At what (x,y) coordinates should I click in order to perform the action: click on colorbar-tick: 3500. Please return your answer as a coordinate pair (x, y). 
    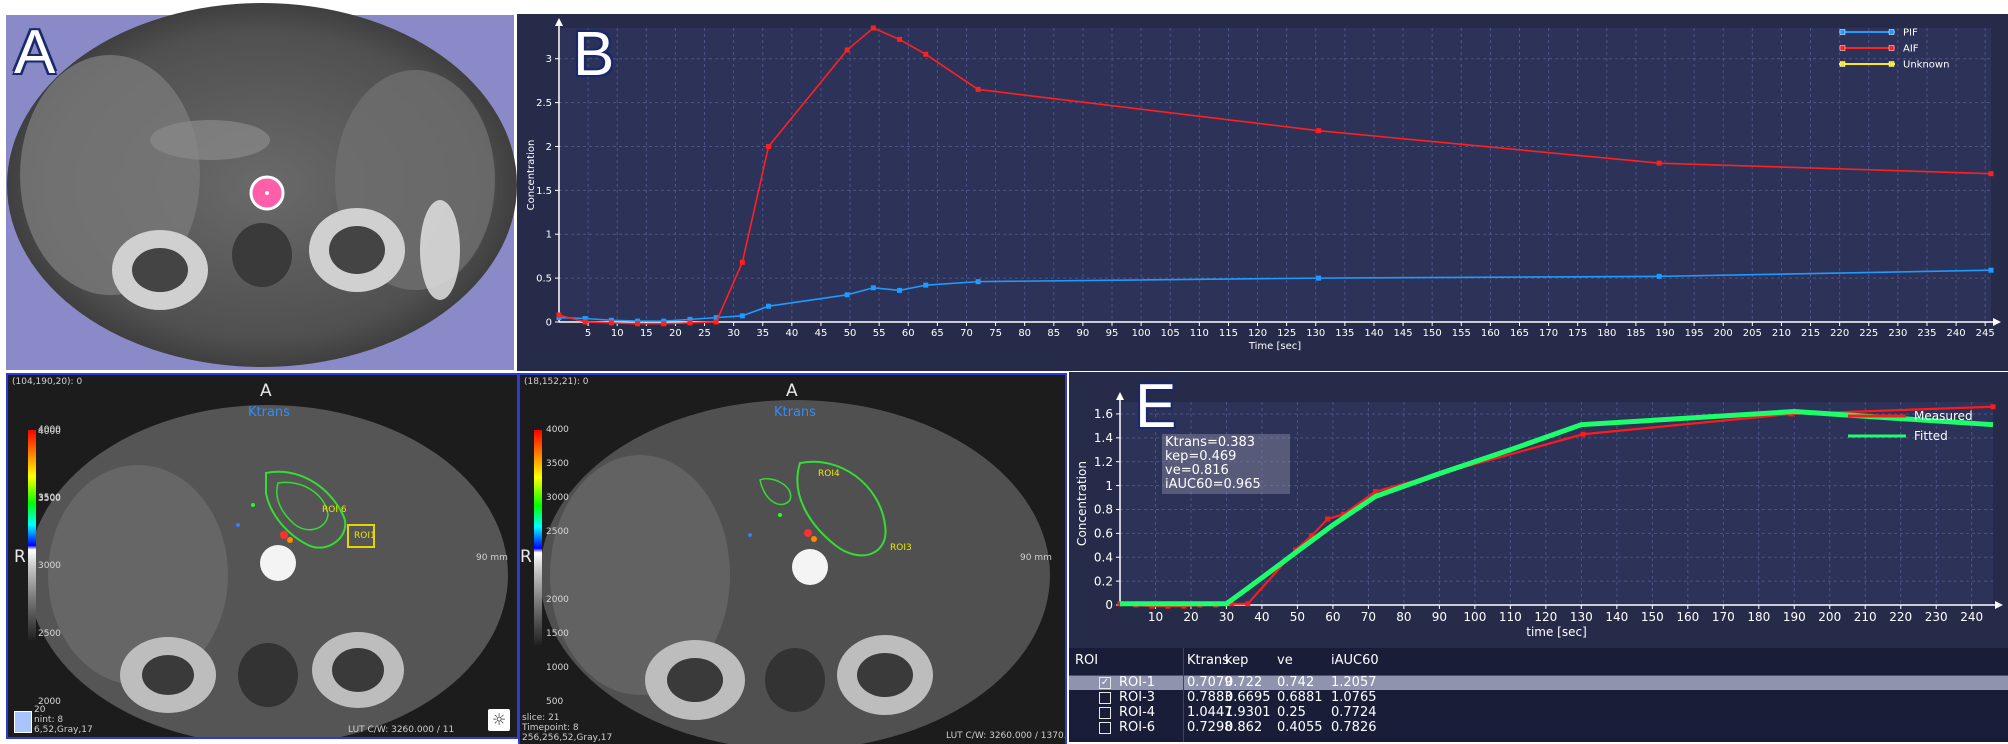
    Looking at the image, I should click on (49, 498).